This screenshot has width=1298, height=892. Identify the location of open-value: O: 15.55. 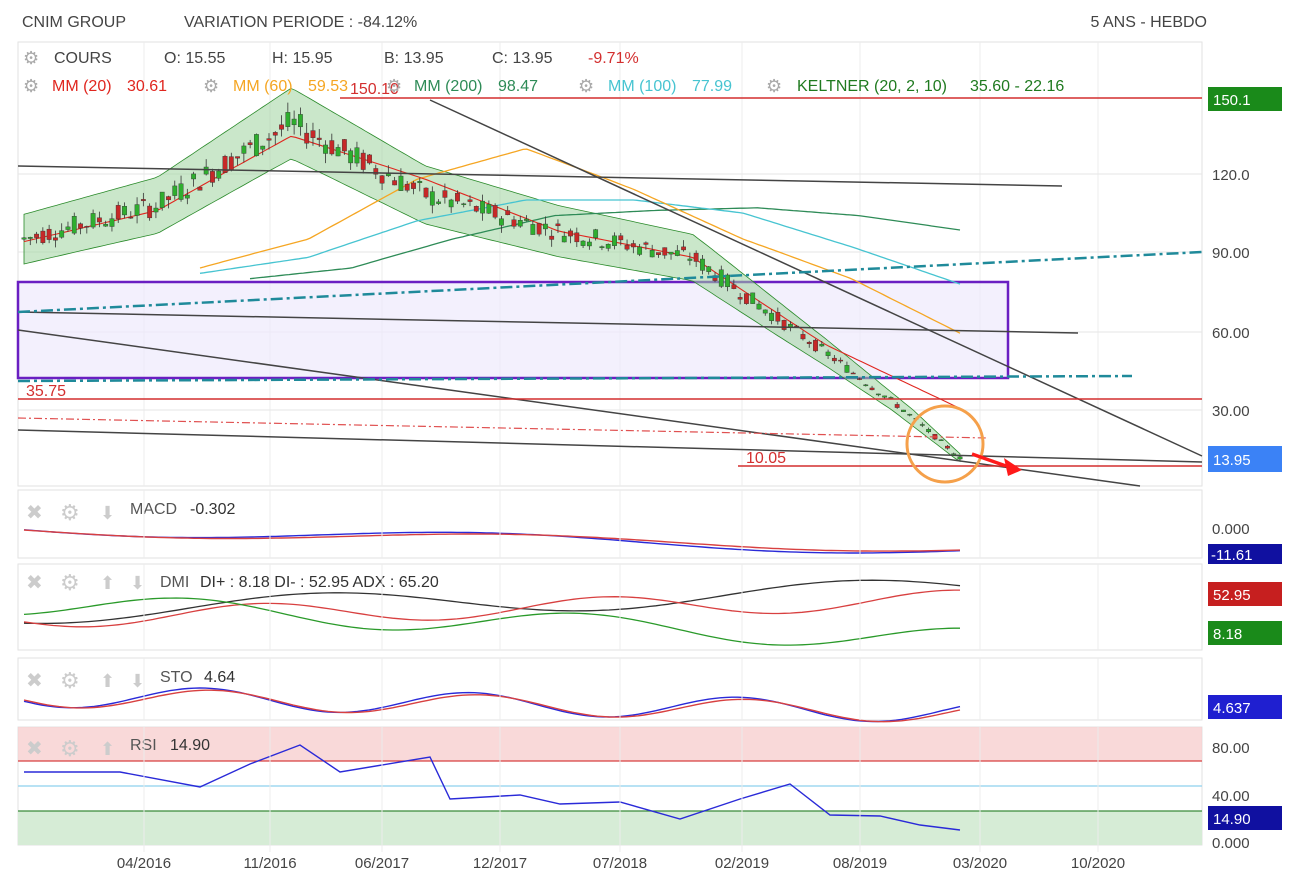
(194, 58).